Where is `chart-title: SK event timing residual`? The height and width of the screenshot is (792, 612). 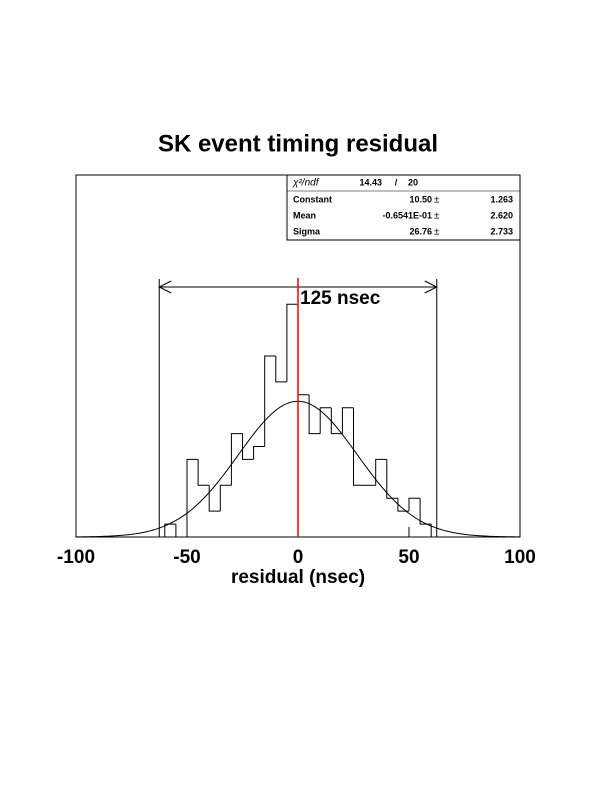 chart-title: SK event timing residual is located at coordinates (298, 143).